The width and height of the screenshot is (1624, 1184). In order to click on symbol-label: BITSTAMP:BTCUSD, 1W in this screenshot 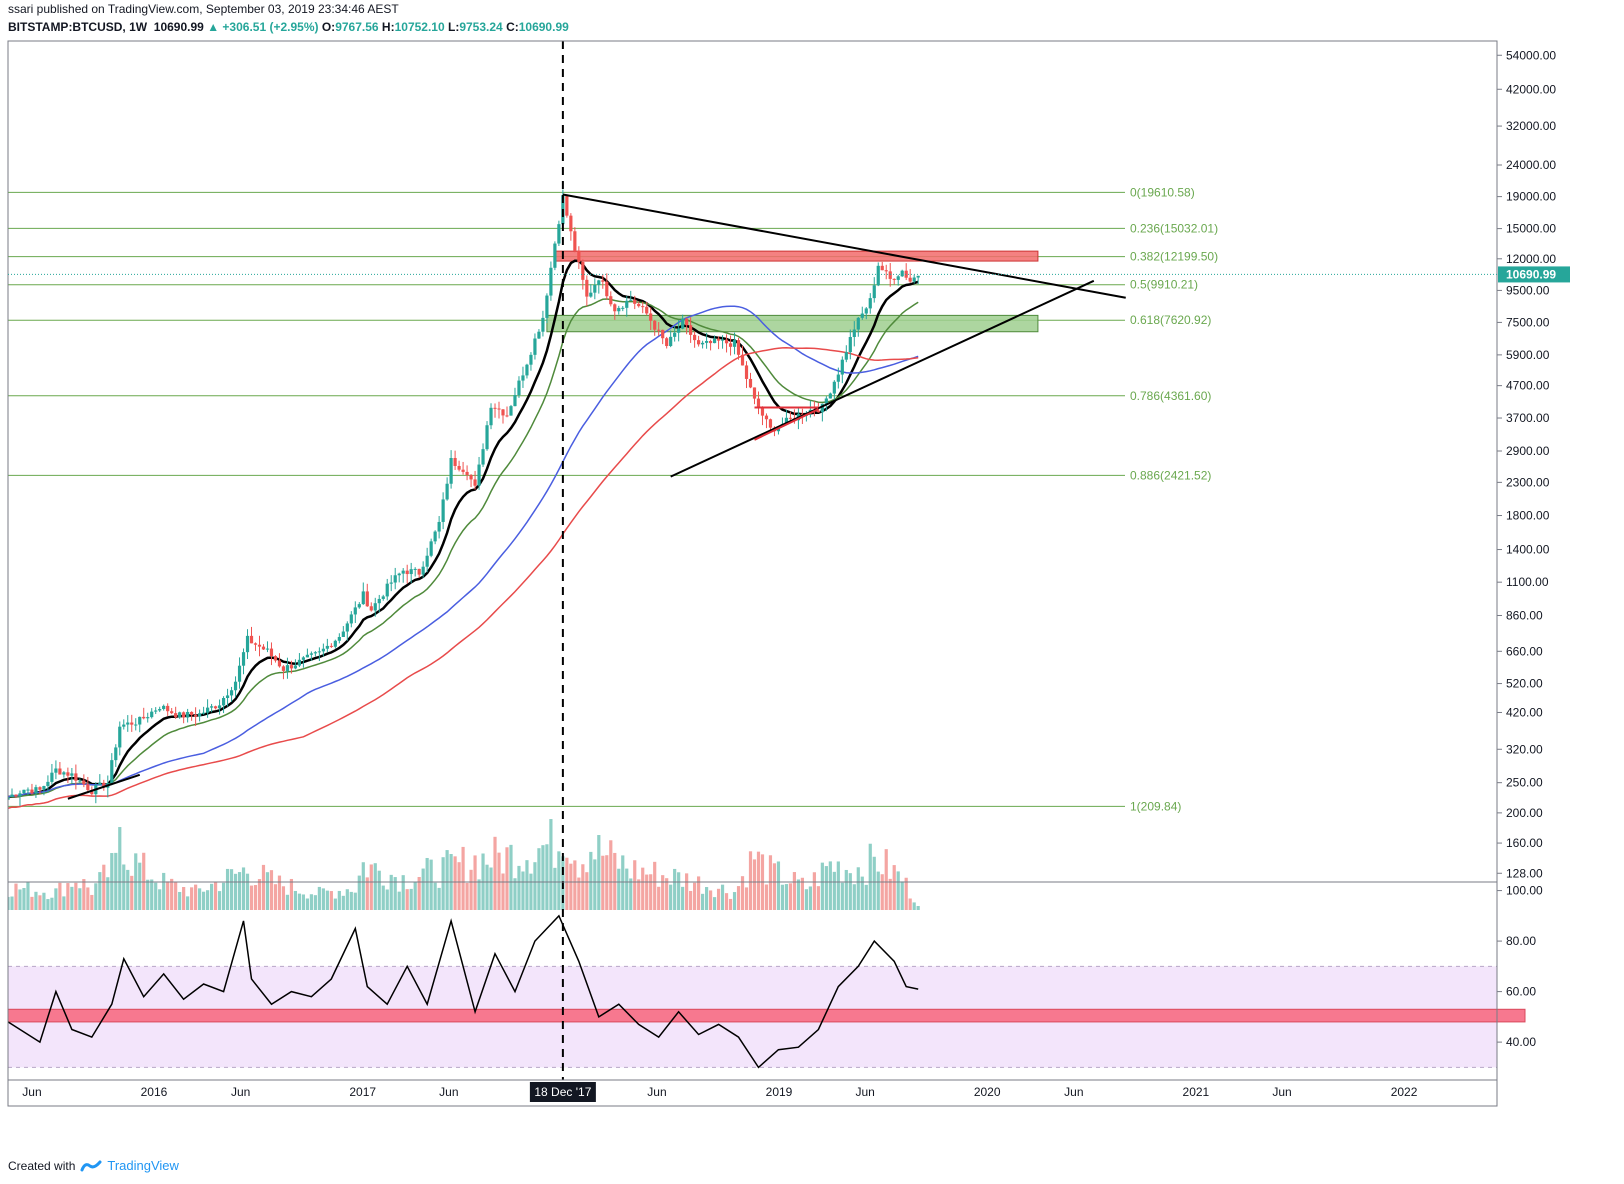, I will do `click(78, 27)`.